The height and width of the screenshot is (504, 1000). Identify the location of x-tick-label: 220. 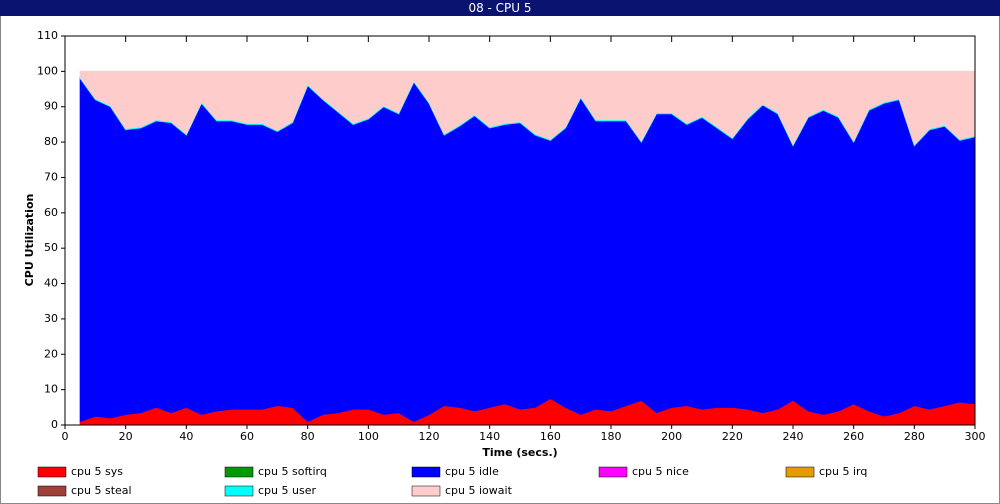
(732, 436).